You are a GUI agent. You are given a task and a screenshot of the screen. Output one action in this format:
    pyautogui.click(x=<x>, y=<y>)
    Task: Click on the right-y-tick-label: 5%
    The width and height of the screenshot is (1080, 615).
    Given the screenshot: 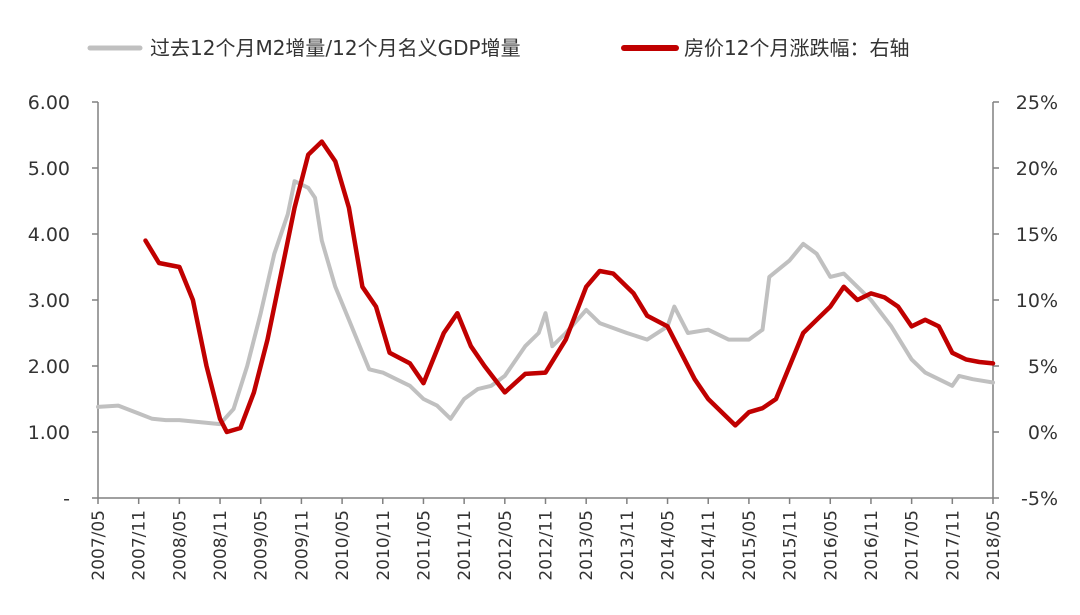 What is the action you would take?
    pyautogui.click(x=1043, y=367)
    